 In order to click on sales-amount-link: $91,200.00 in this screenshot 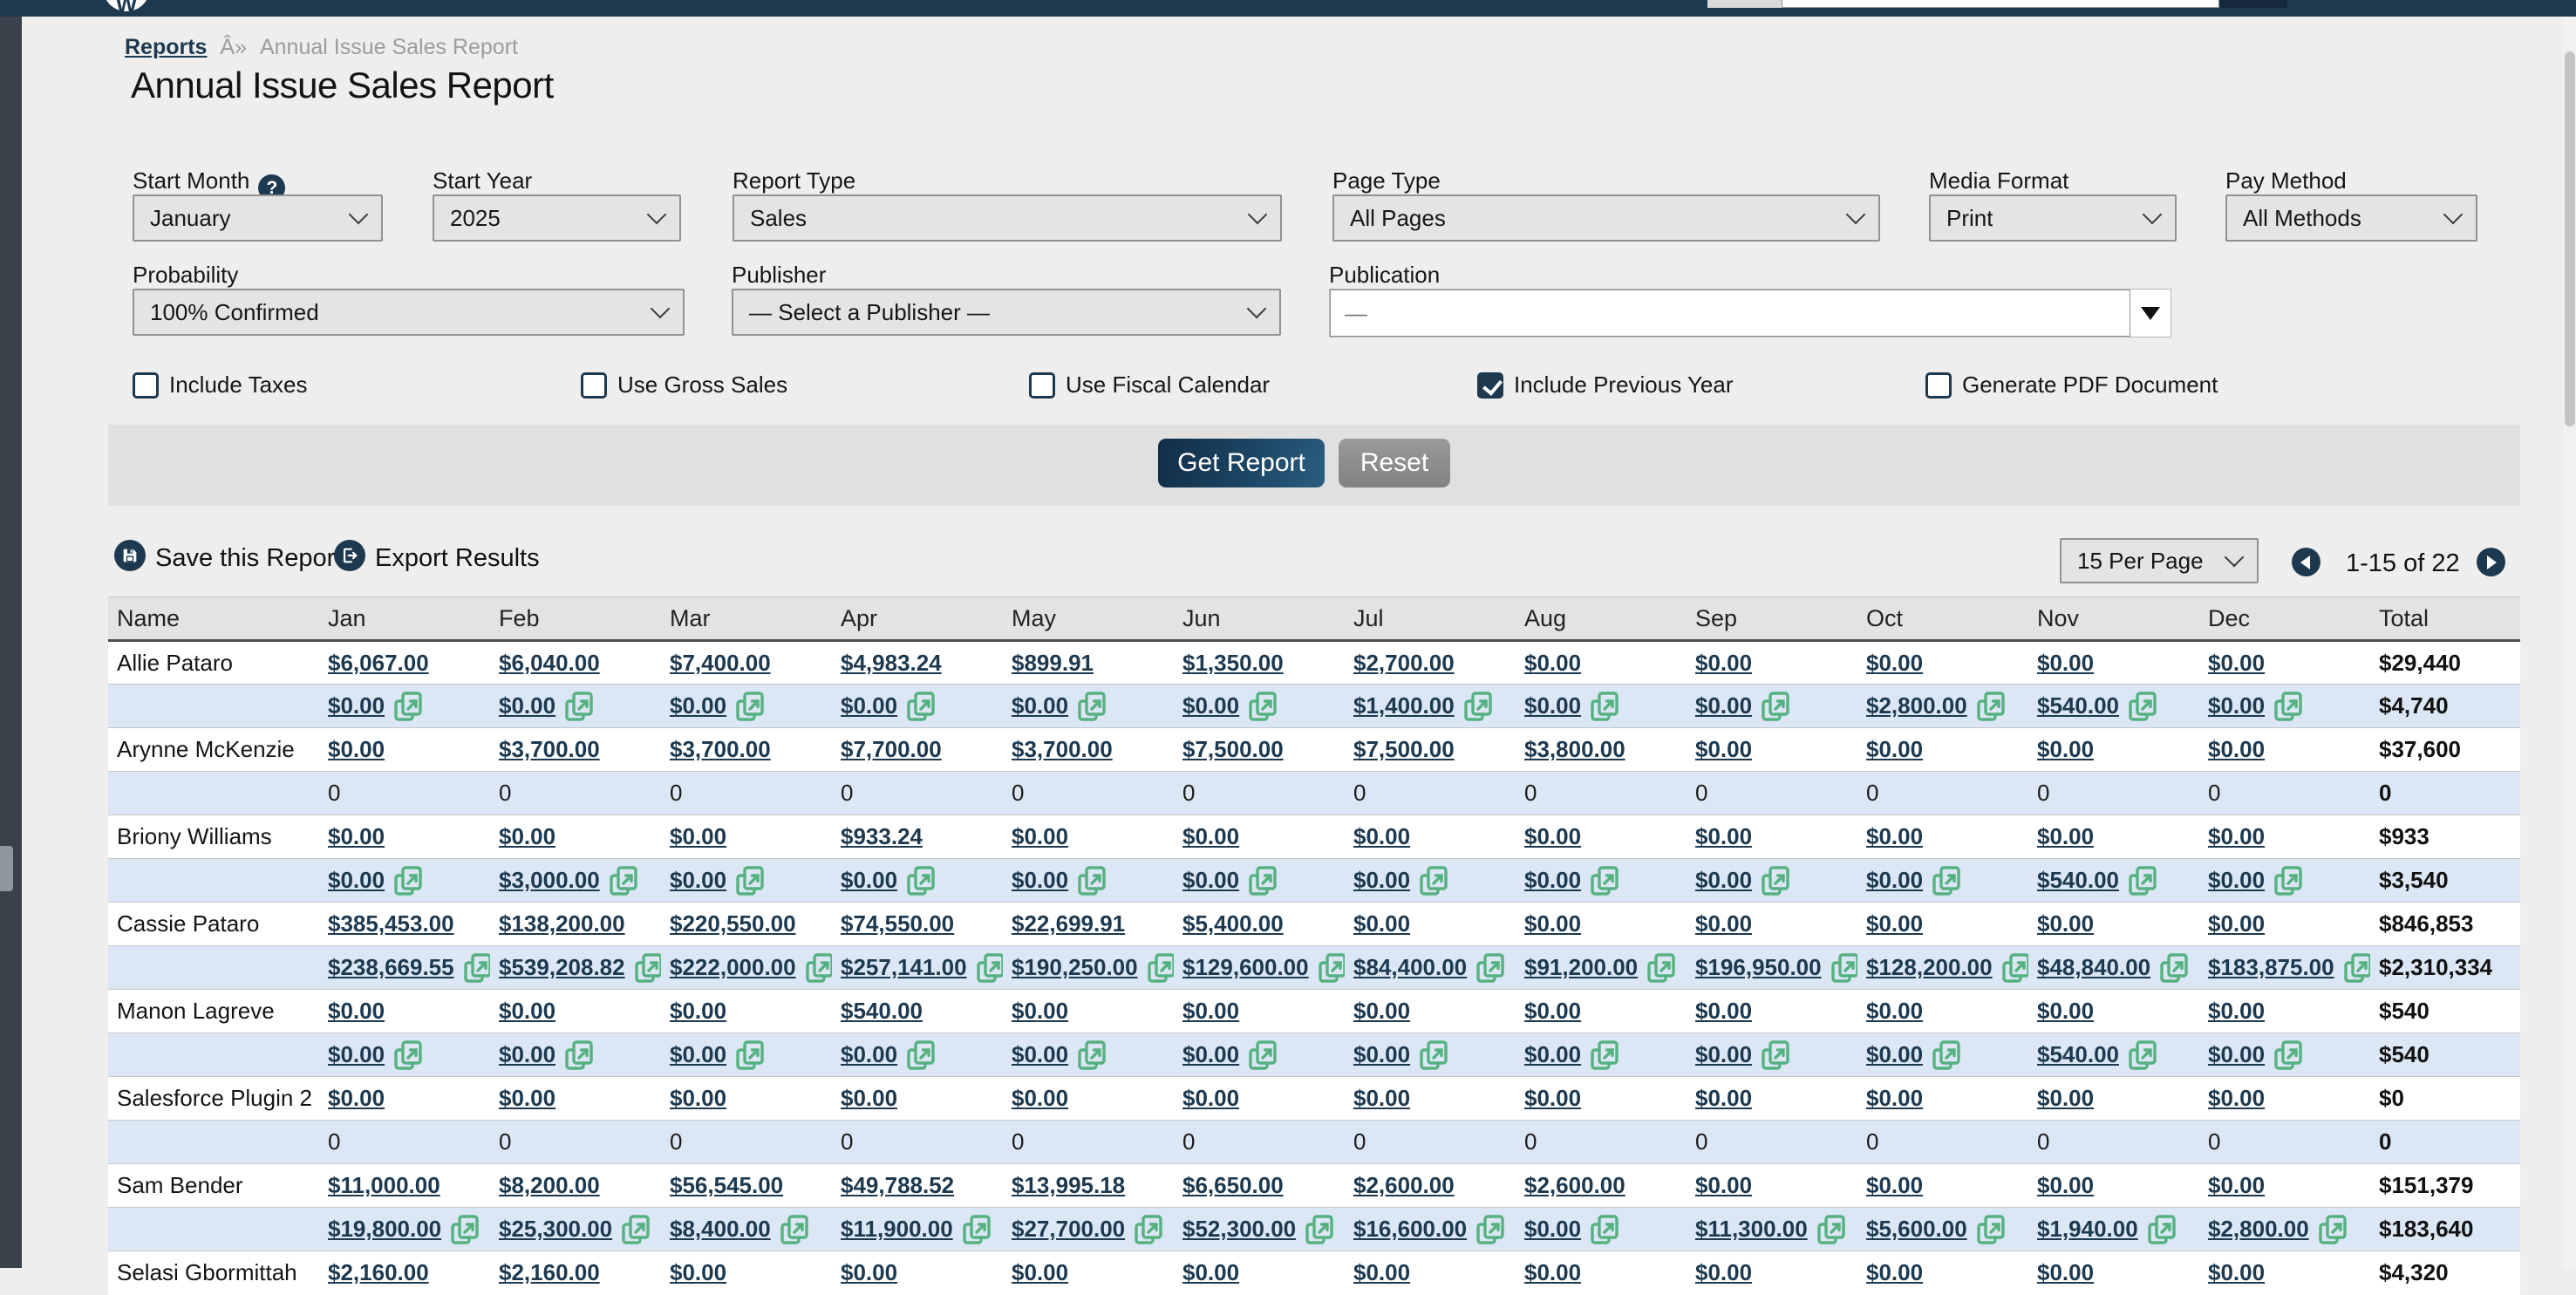, I will do `click(1581, 967)`.